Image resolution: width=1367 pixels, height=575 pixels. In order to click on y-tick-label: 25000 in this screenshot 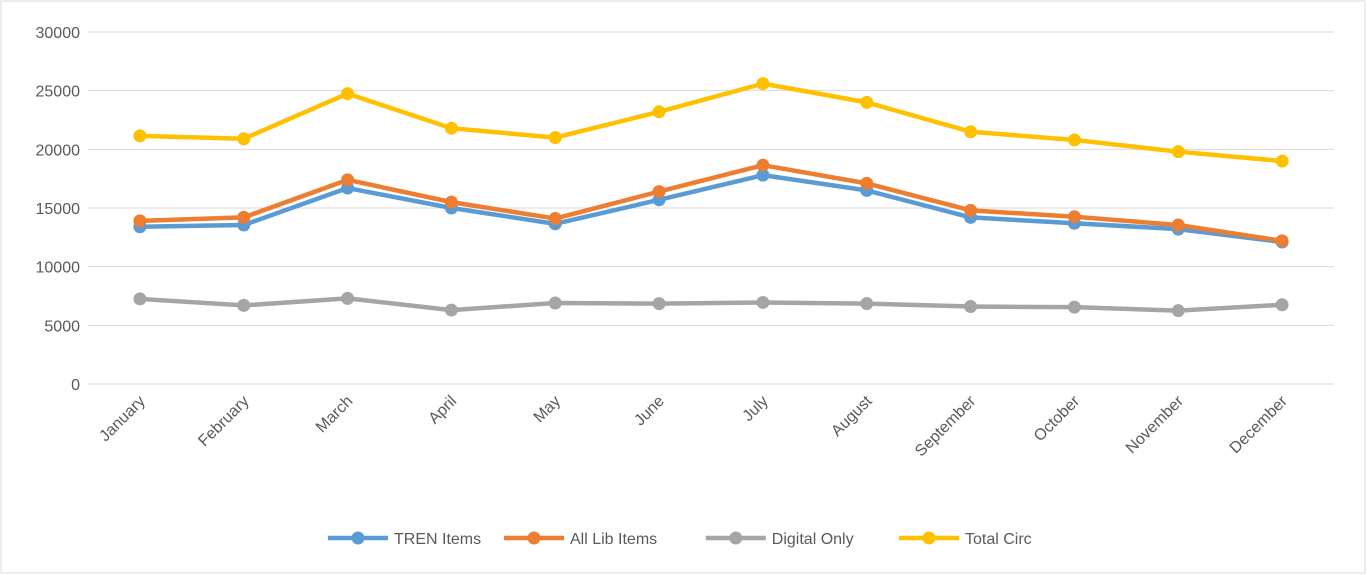, I will do `click(58, 92)`.